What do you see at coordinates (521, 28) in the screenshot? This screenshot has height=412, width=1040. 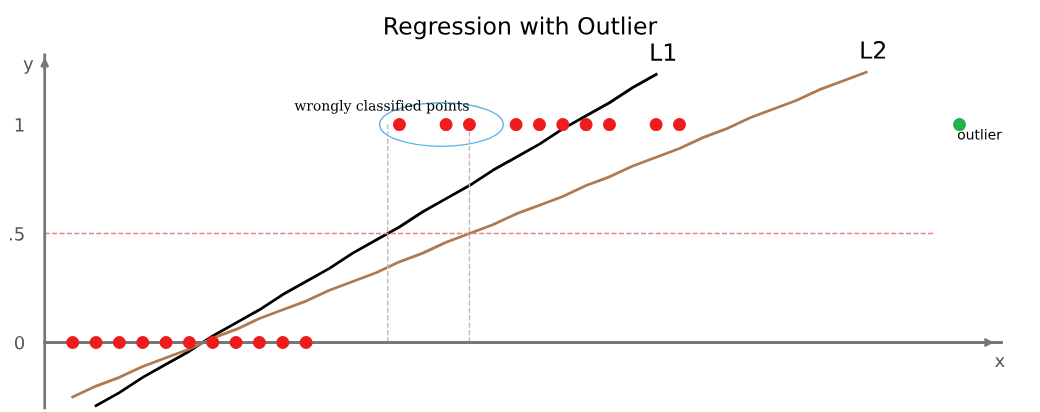 I see `chart-title: Regression with Outlier` at bounding box center [521, 28].